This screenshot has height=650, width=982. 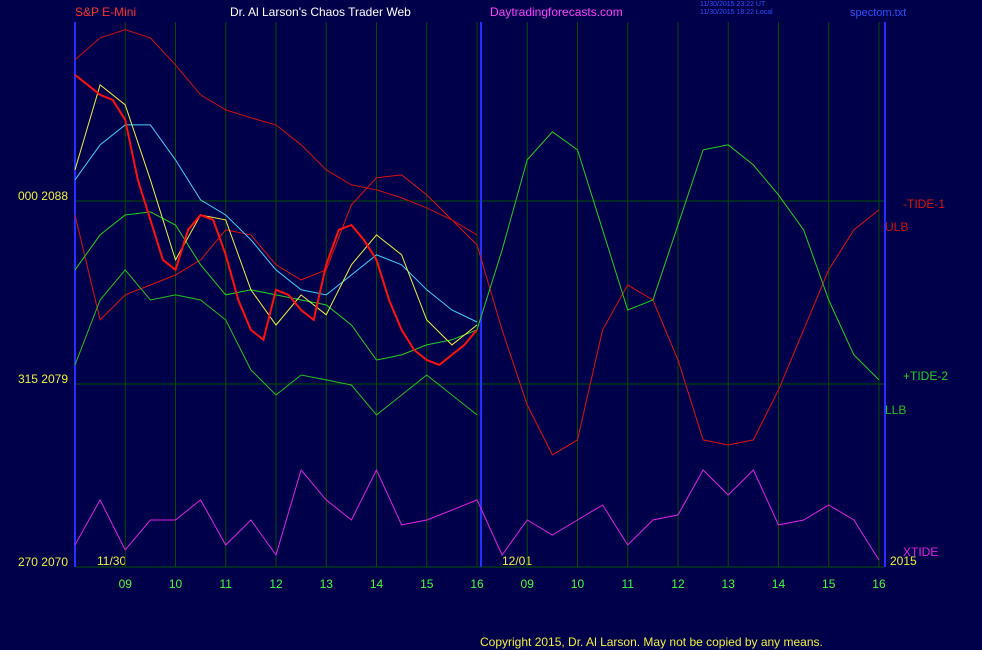 What do you see at coordinates (43, 379) in the screenshot?
I see `y-tick-label: 315 2079` at bounding box center [43, 379].